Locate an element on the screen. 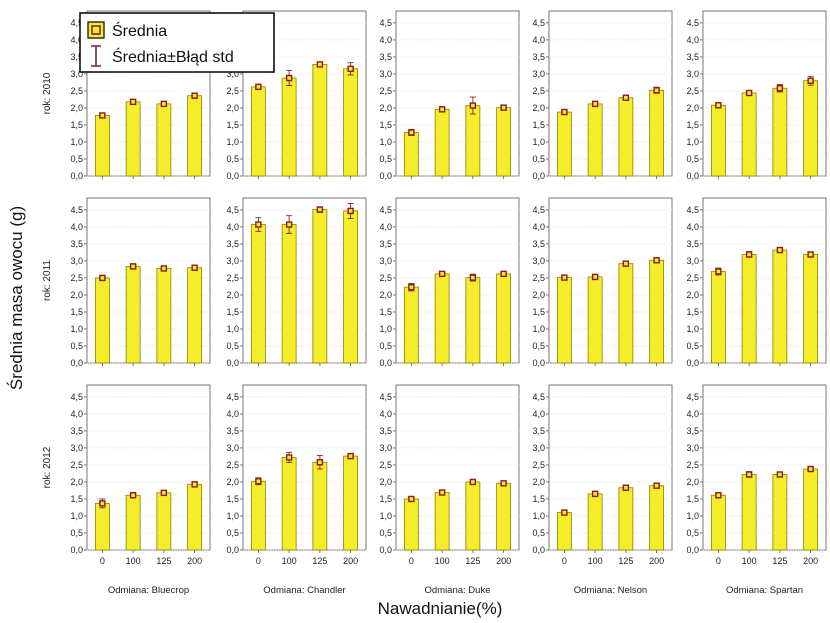 Image resolution: width=830 pixels, height=623 pixels. column-label: Odmiana: Spartan is located at coordinates (764, 590).